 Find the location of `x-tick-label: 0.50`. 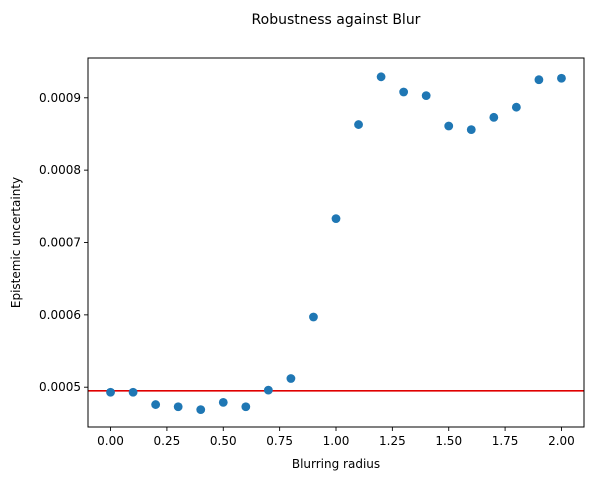

x-tick-label: 0.50 is located at coordinates (223, 441).